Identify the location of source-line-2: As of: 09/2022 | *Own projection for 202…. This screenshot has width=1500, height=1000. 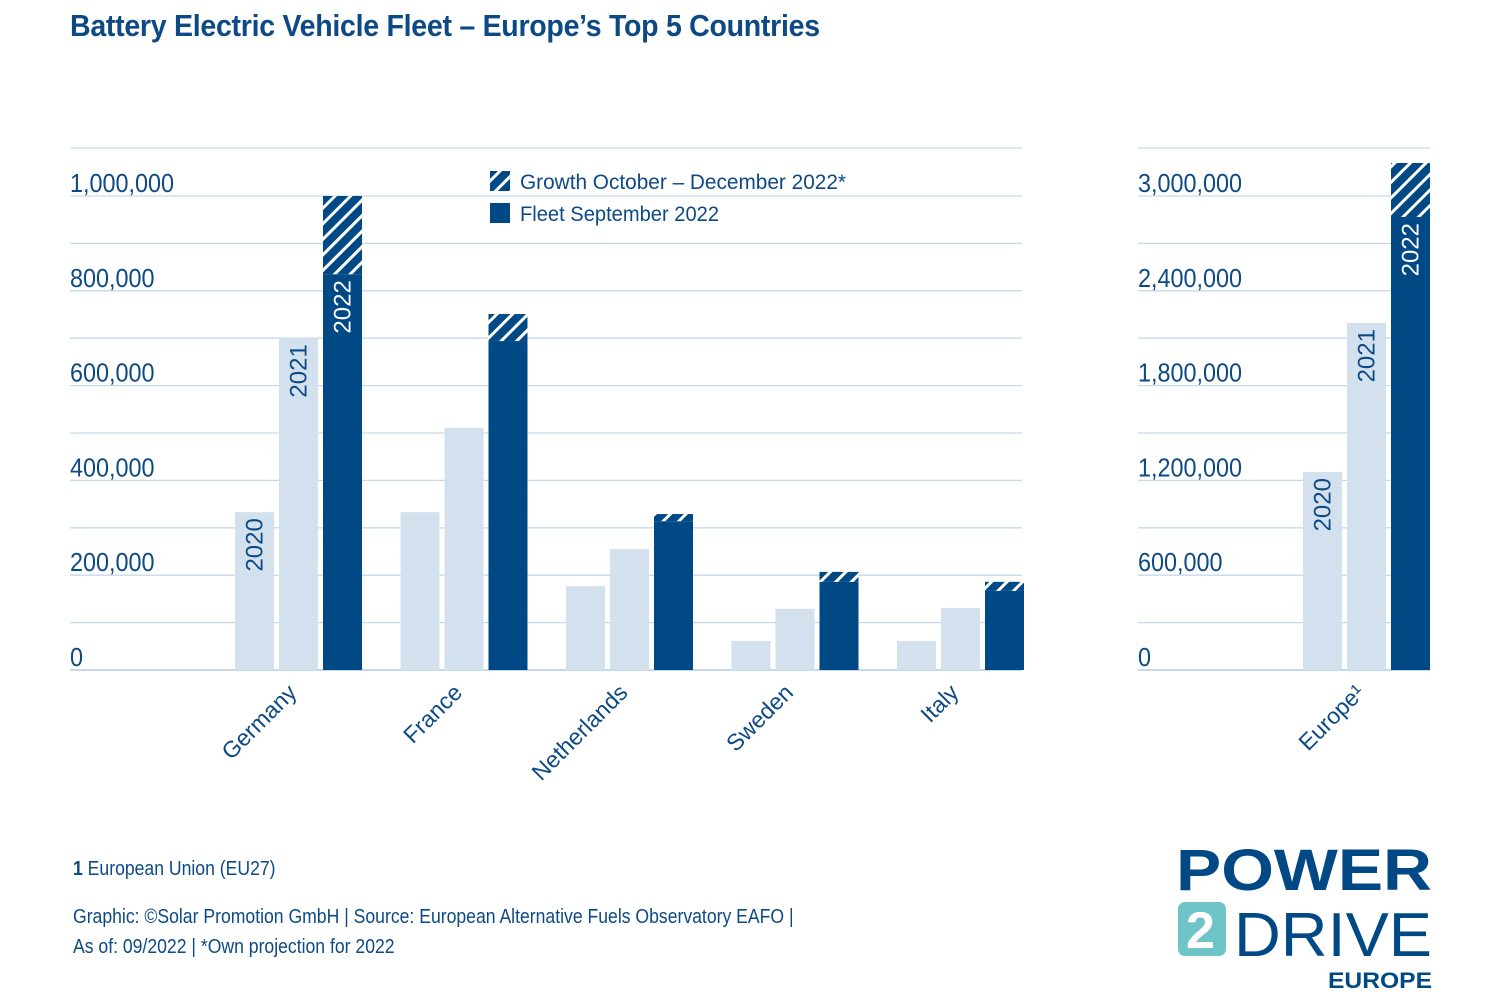
(234, 947).